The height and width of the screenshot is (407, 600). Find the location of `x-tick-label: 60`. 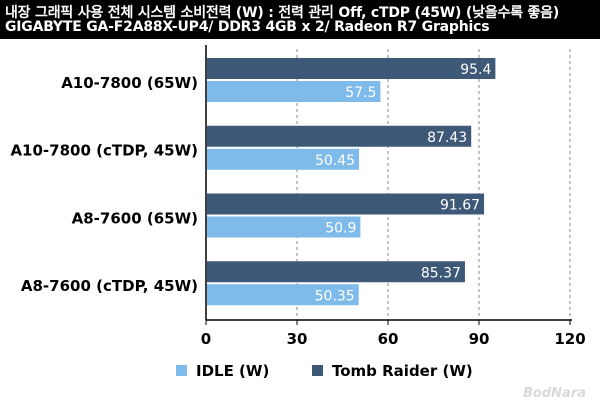

x-tick-label: 60 is located at coordinates (388, 339).